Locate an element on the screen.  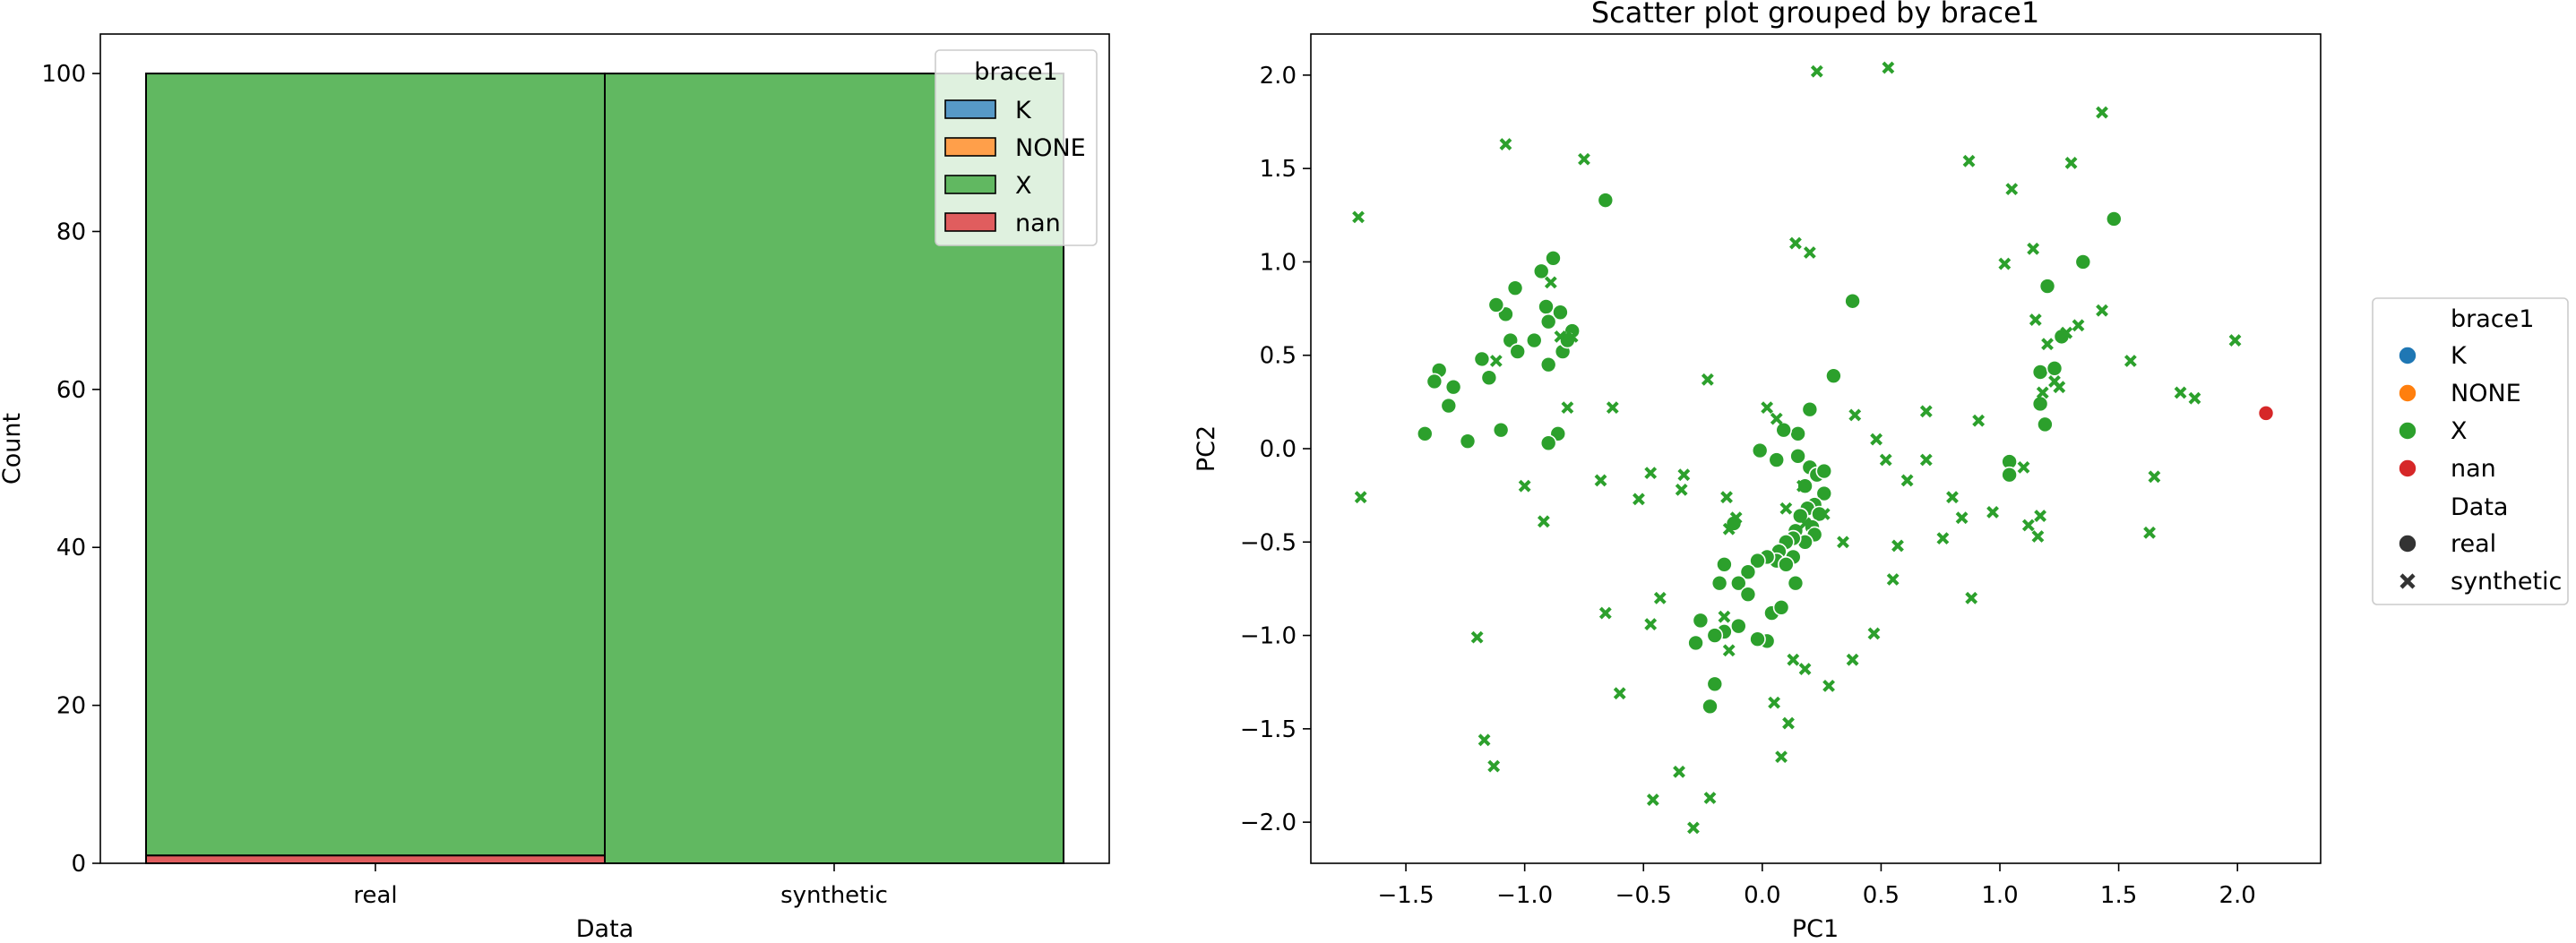
bar-real-X is located at coordinates (375, 465).